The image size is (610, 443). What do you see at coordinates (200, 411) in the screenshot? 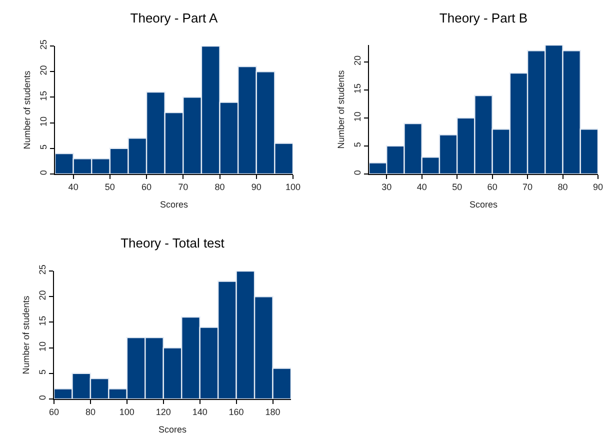
I see `x-tick-label: 140` at bounding box center [200, 411].